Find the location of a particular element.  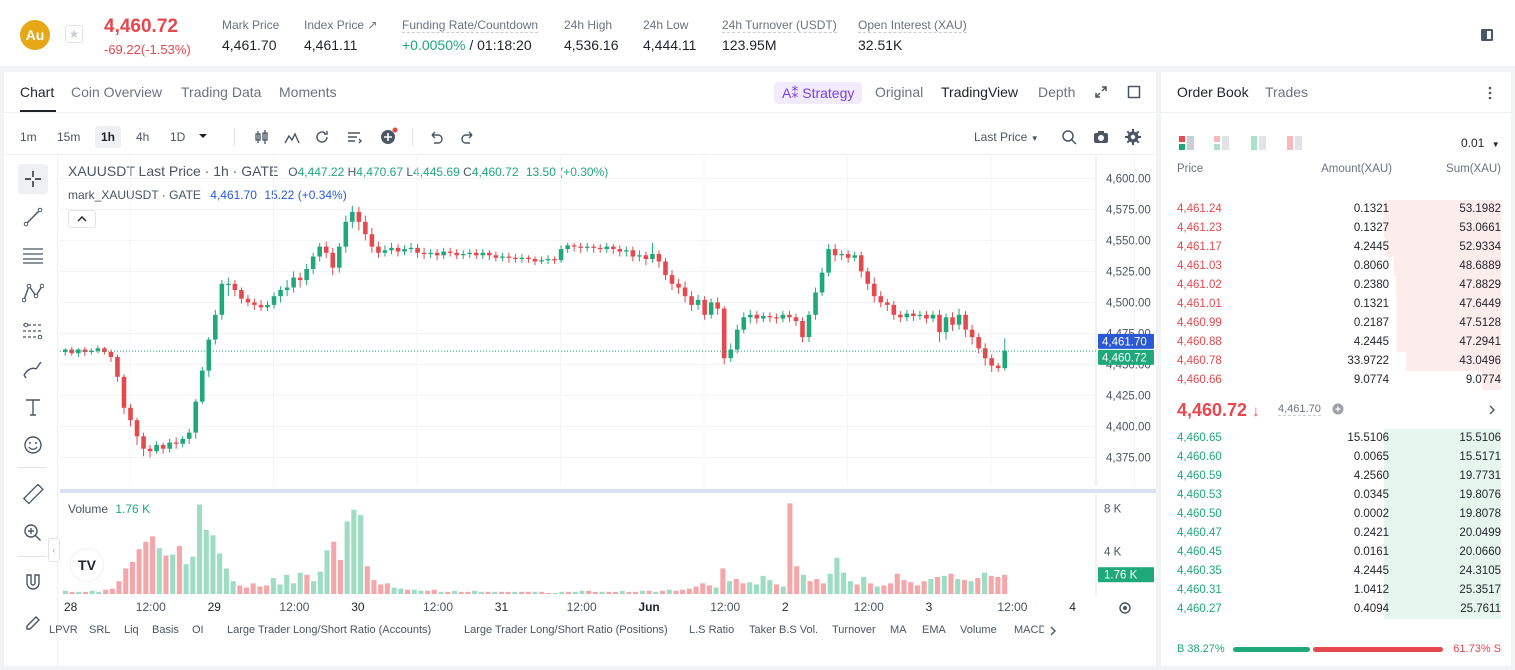

book-asks-icon is located at coordinates (1295, 143).